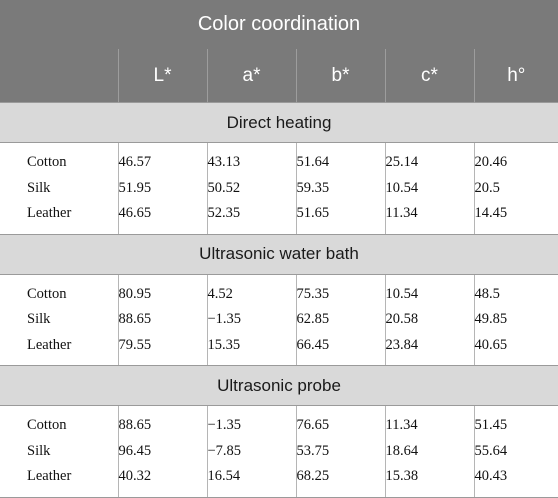  What do you see at coordinates (429, 159) in the screenshot?
I see `value-cell: 25.14` at bounding box center [429, 159].